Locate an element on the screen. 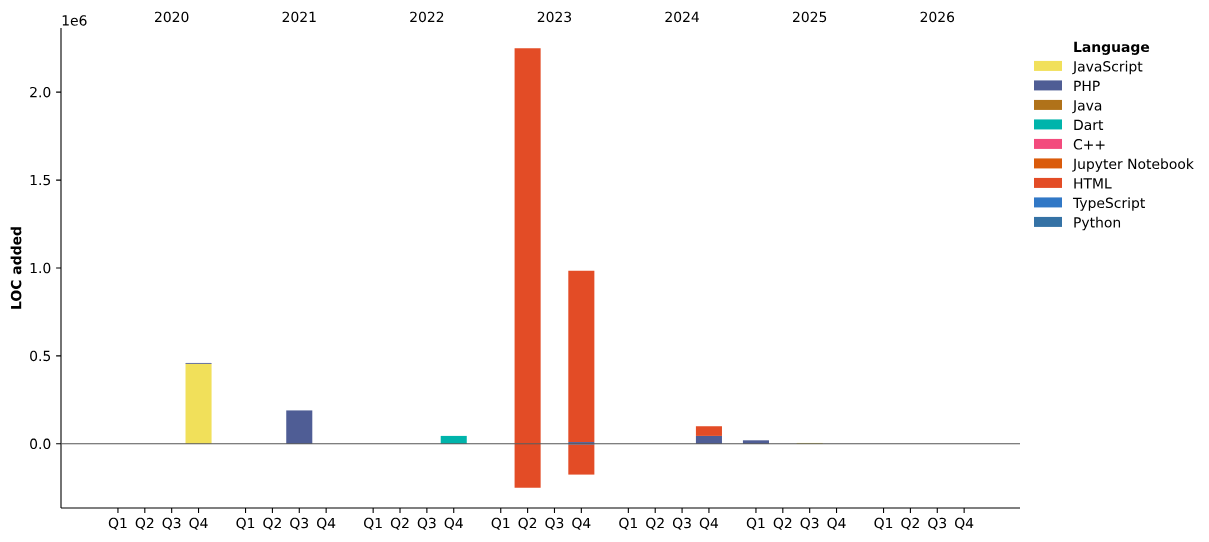  legend-title: Language is located at coordinates (1112, 48).